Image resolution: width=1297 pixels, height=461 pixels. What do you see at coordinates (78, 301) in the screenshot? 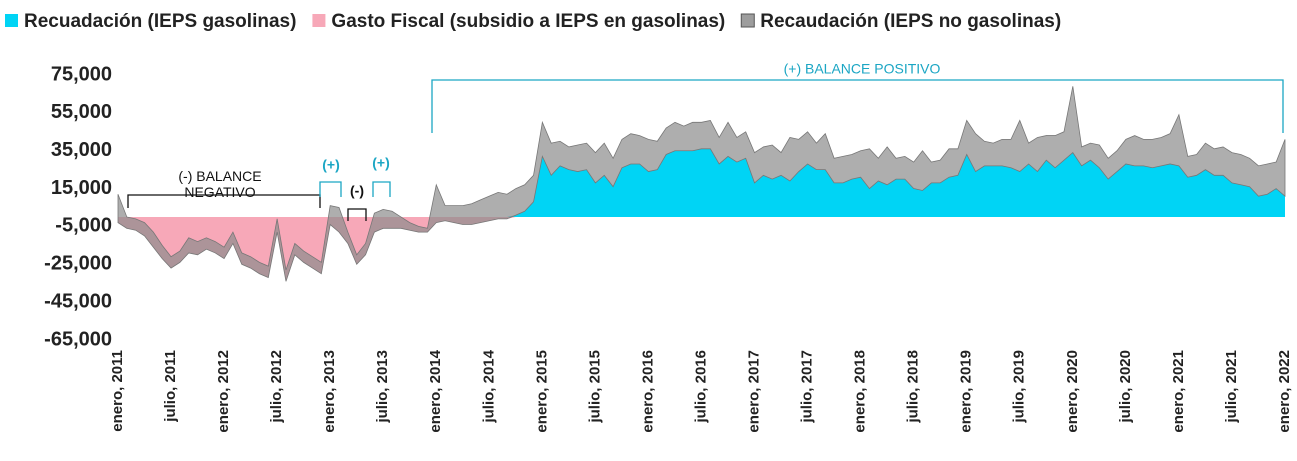
I see `y-tick-label: -45,000` at bounding box center [78, 301].